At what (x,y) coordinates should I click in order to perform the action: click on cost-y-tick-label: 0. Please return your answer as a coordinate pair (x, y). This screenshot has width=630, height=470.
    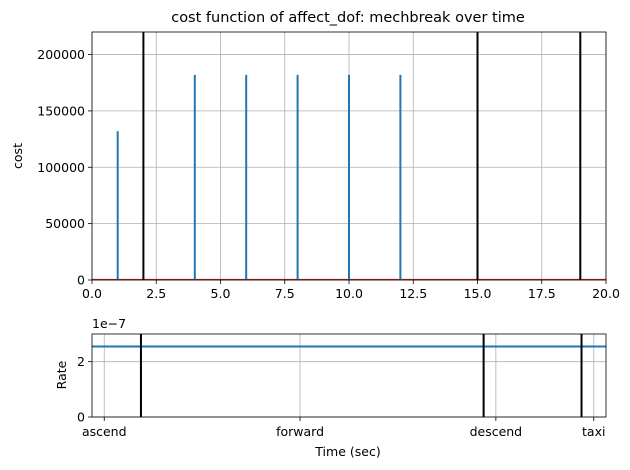
    Looking at the image, I should click on (81, 280).